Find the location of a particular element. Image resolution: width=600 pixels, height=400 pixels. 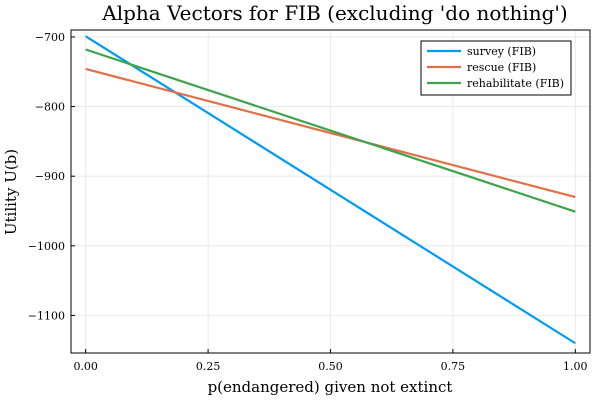

y-tick-label: −900 is located at coordinates (50, 176).